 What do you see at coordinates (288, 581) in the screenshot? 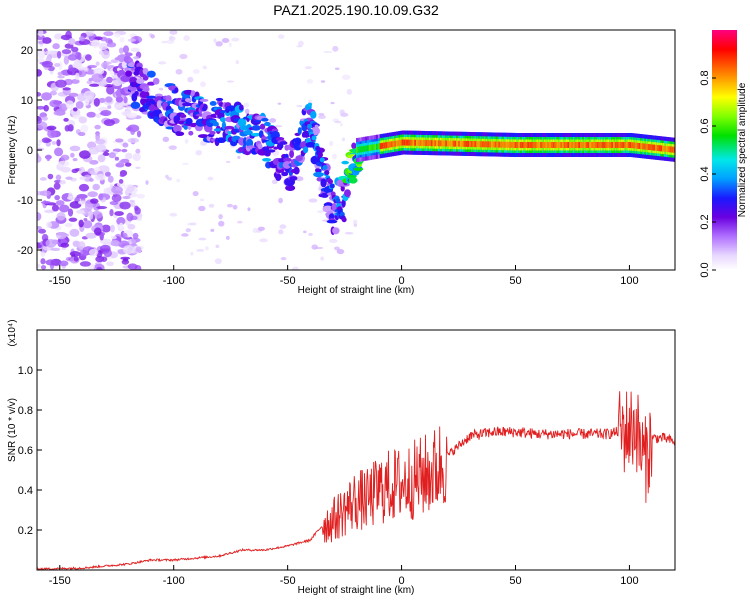
I see `x-tick-label: -50` at bounding box center [288, 581].